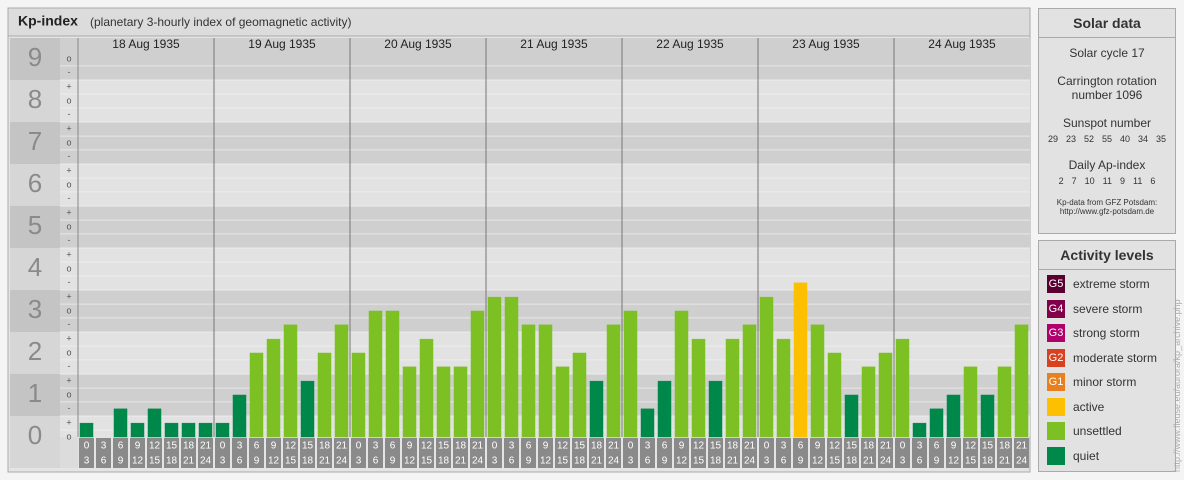 The width and height of the screenshot is (1184, 480). Describe the element at coordinates (1107, 202) in the screenshot. I see `source: Kp-data from GFZ Potsdam:` at that location.